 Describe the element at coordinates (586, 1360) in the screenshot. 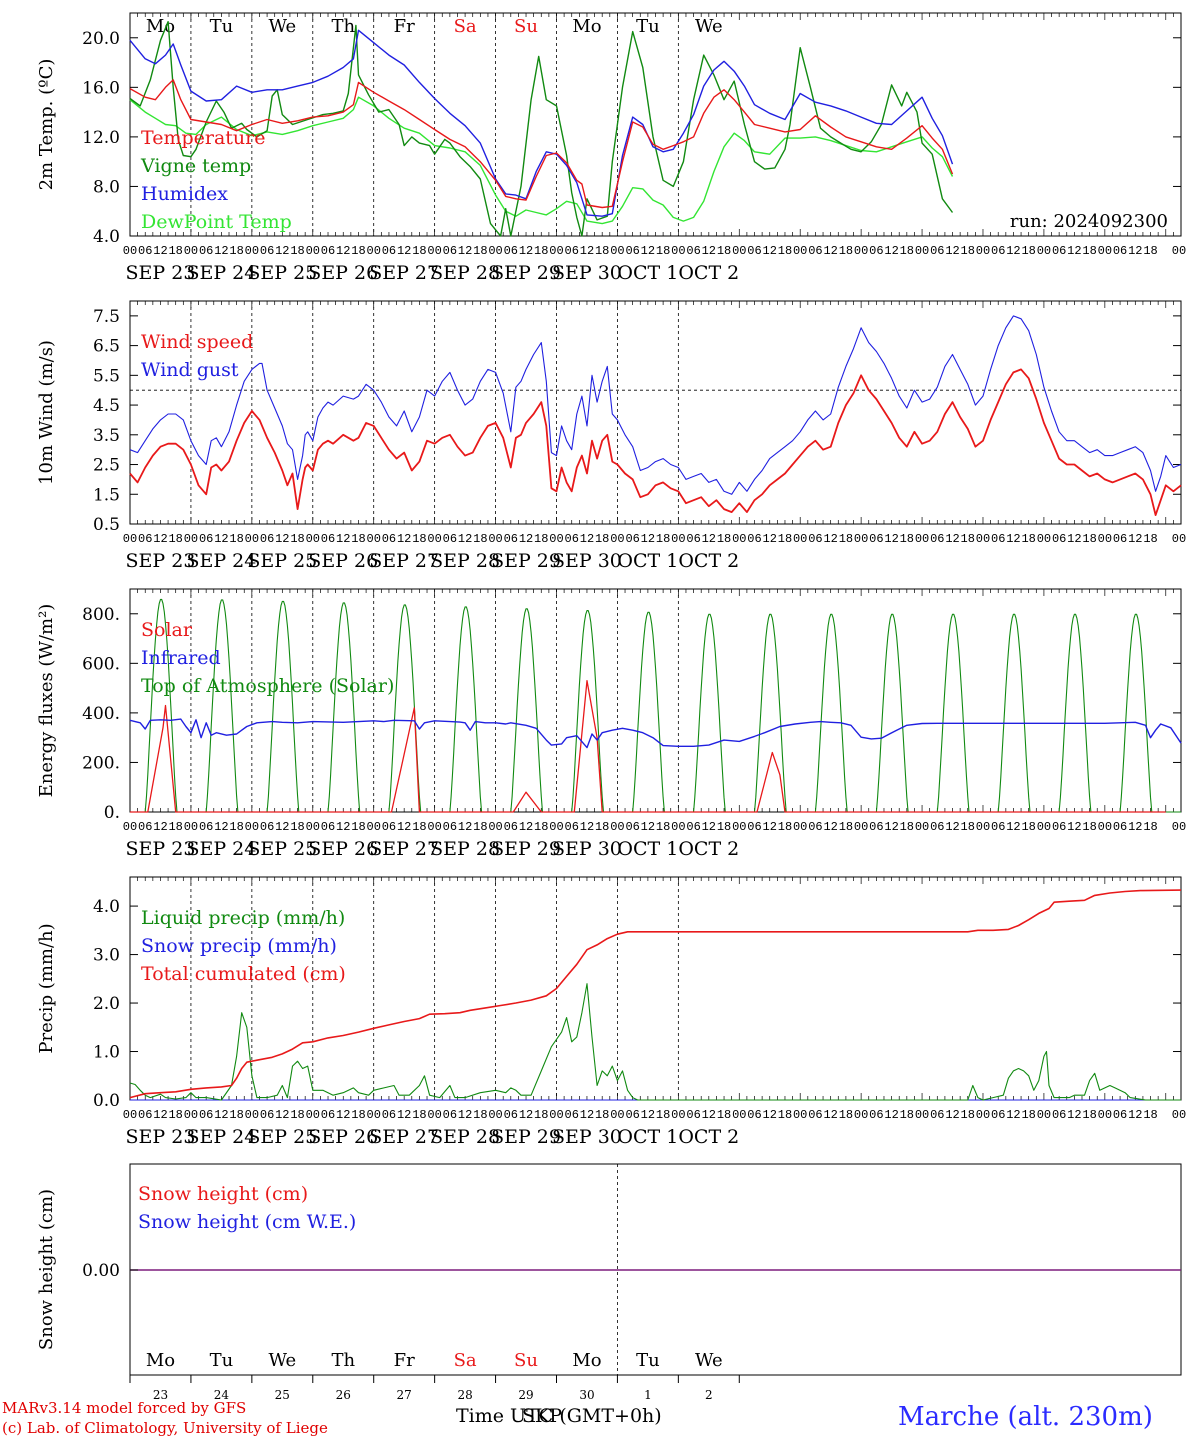

I see `bottom-weekday-label-7: Mo` at that location.